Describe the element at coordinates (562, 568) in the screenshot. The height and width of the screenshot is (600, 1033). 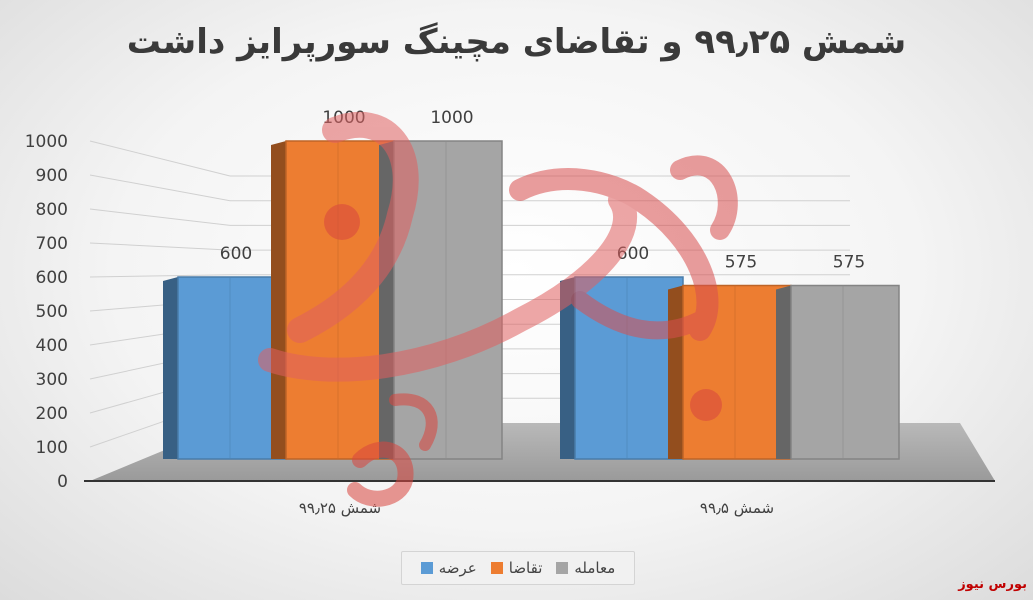
I see `legend-swatch-trade` at that location.